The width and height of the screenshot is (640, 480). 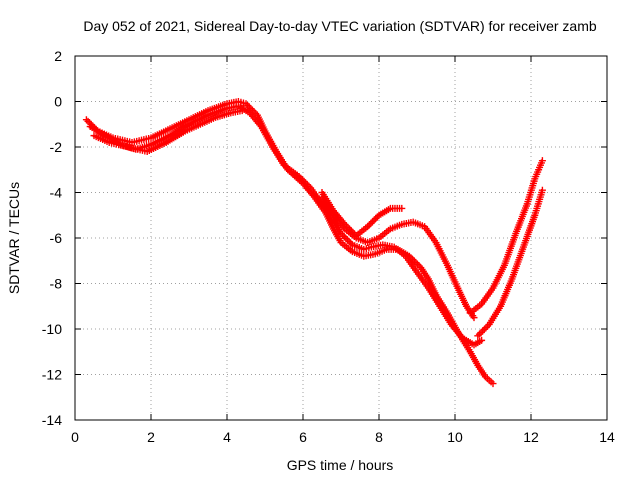 What do you see at coordinates (58, 102) in the screenshot?
I see `y-tick-label: 0` at bounding box center [58, 102].